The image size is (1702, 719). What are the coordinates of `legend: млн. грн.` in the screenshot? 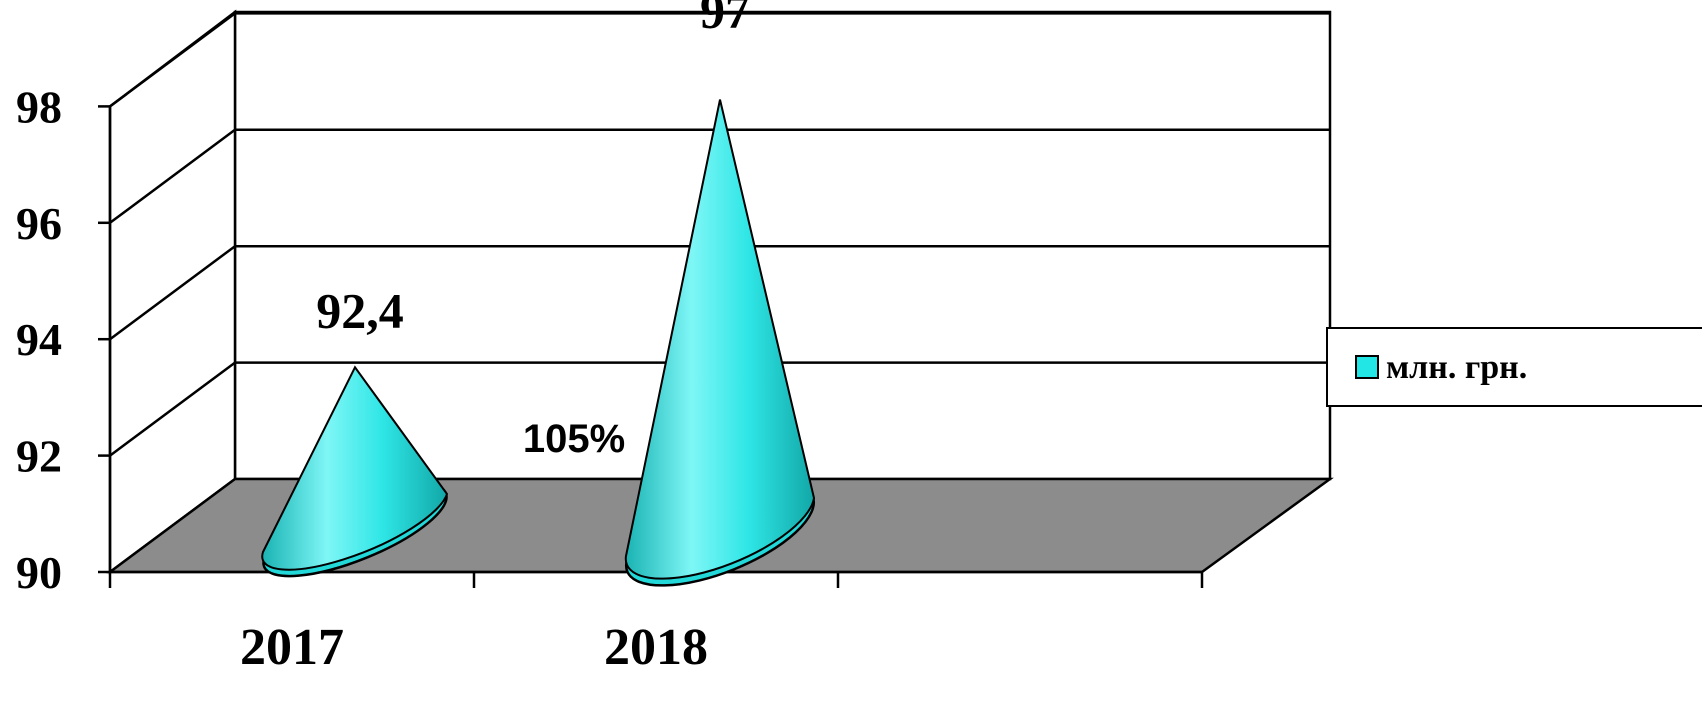 It's located at (1514, 367).